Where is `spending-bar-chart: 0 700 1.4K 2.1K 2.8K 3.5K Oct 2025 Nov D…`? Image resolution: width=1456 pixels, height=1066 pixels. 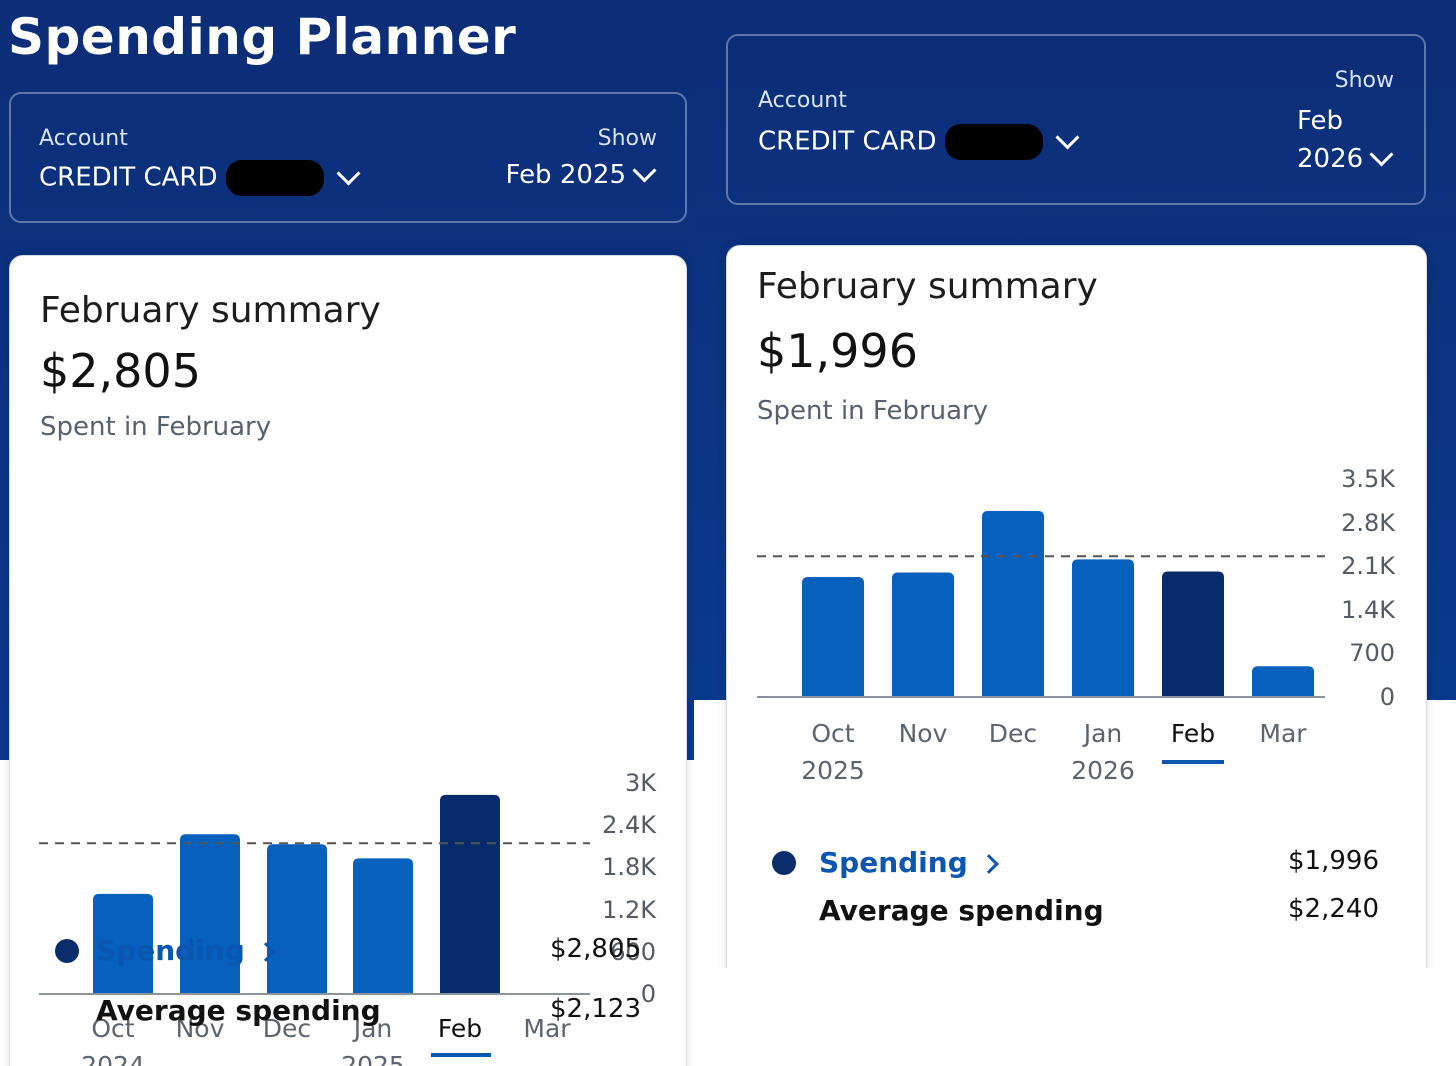
spending-bar-chart: 0 700 1.4K 2.1K 2.8K 3.5K Oct 2025 Nov D… is located at coordinates (1076, 625).